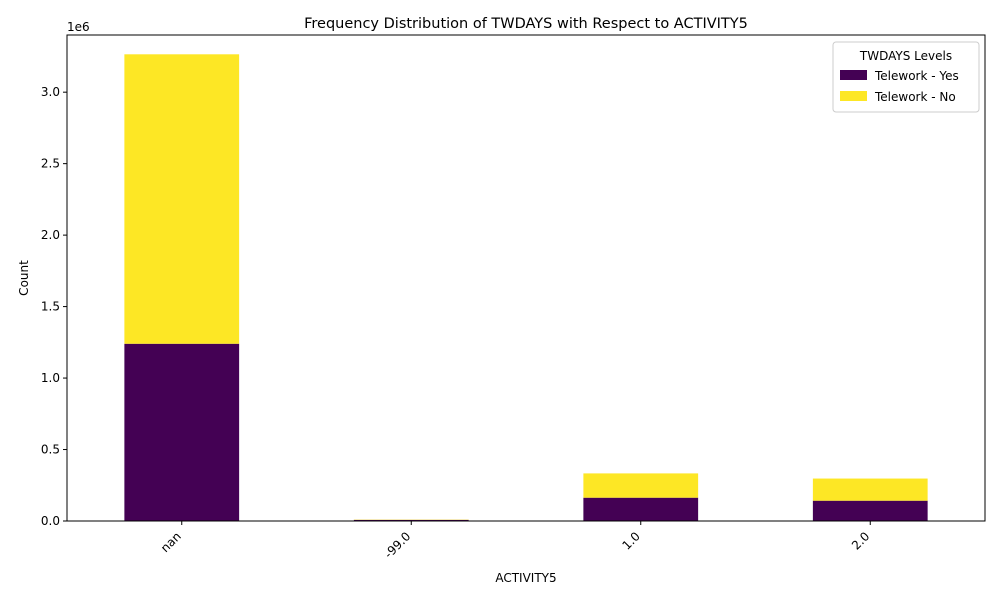 This screenshot has width=1000, height=600. I want to click on x-tick-label-2: 1.0, so click(630, 540).